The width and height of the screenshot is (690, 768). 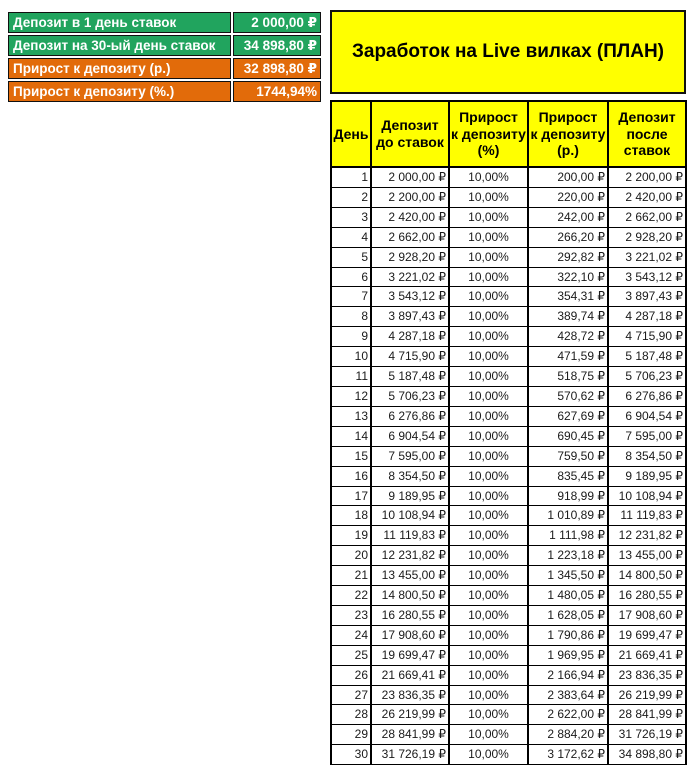 I want to click on table-row: 25 19 699,47 ₽10,00% 1 969,95 ₽21 669,41 ₽, so click(x=508, y=655).